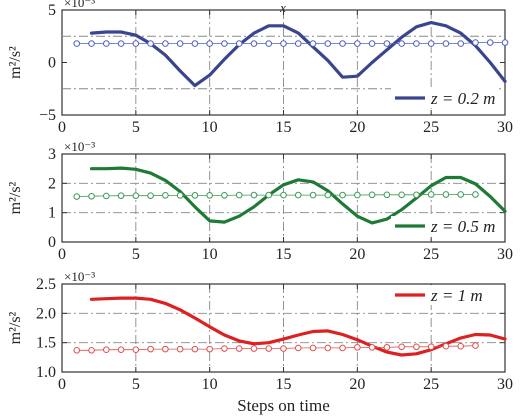 The width and height of the screenshot is (522, 420). I want to click on y-tick-label: 5, so click(52, 10).